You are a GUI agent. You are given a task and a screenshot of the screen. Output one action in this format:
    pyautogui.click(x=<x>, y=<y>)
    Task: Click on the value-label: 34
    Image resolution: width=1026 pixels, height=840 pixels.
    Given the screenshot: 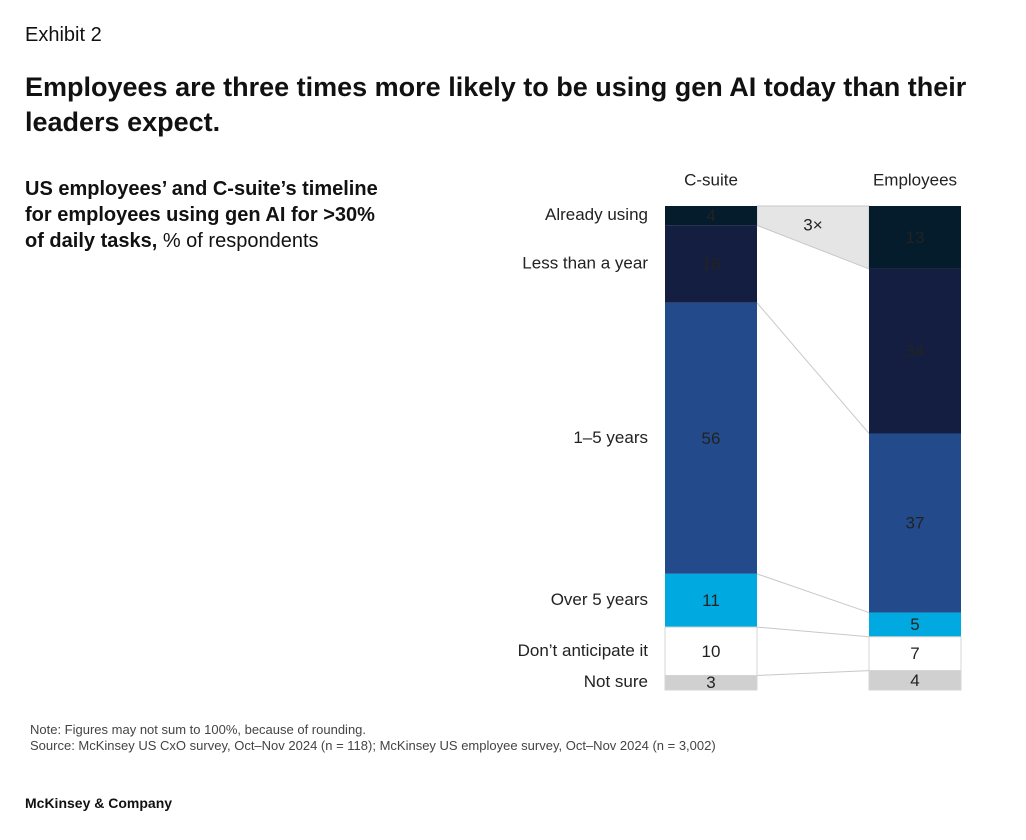 What is the action you would take?
    pyautogui.click(x=915, y=351)
    